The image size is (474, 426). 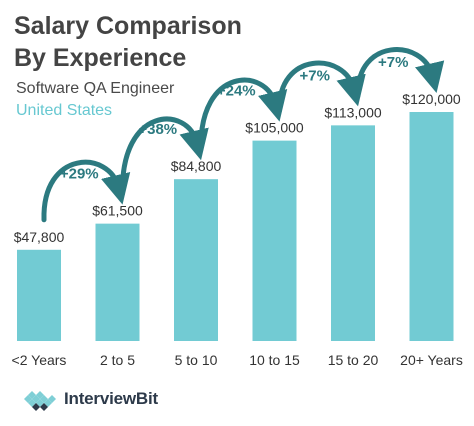 What do you see at coordinates (353, 360) in the screenshot?
I see `category-label: 15 to 20` at bounding box center [353, 360].